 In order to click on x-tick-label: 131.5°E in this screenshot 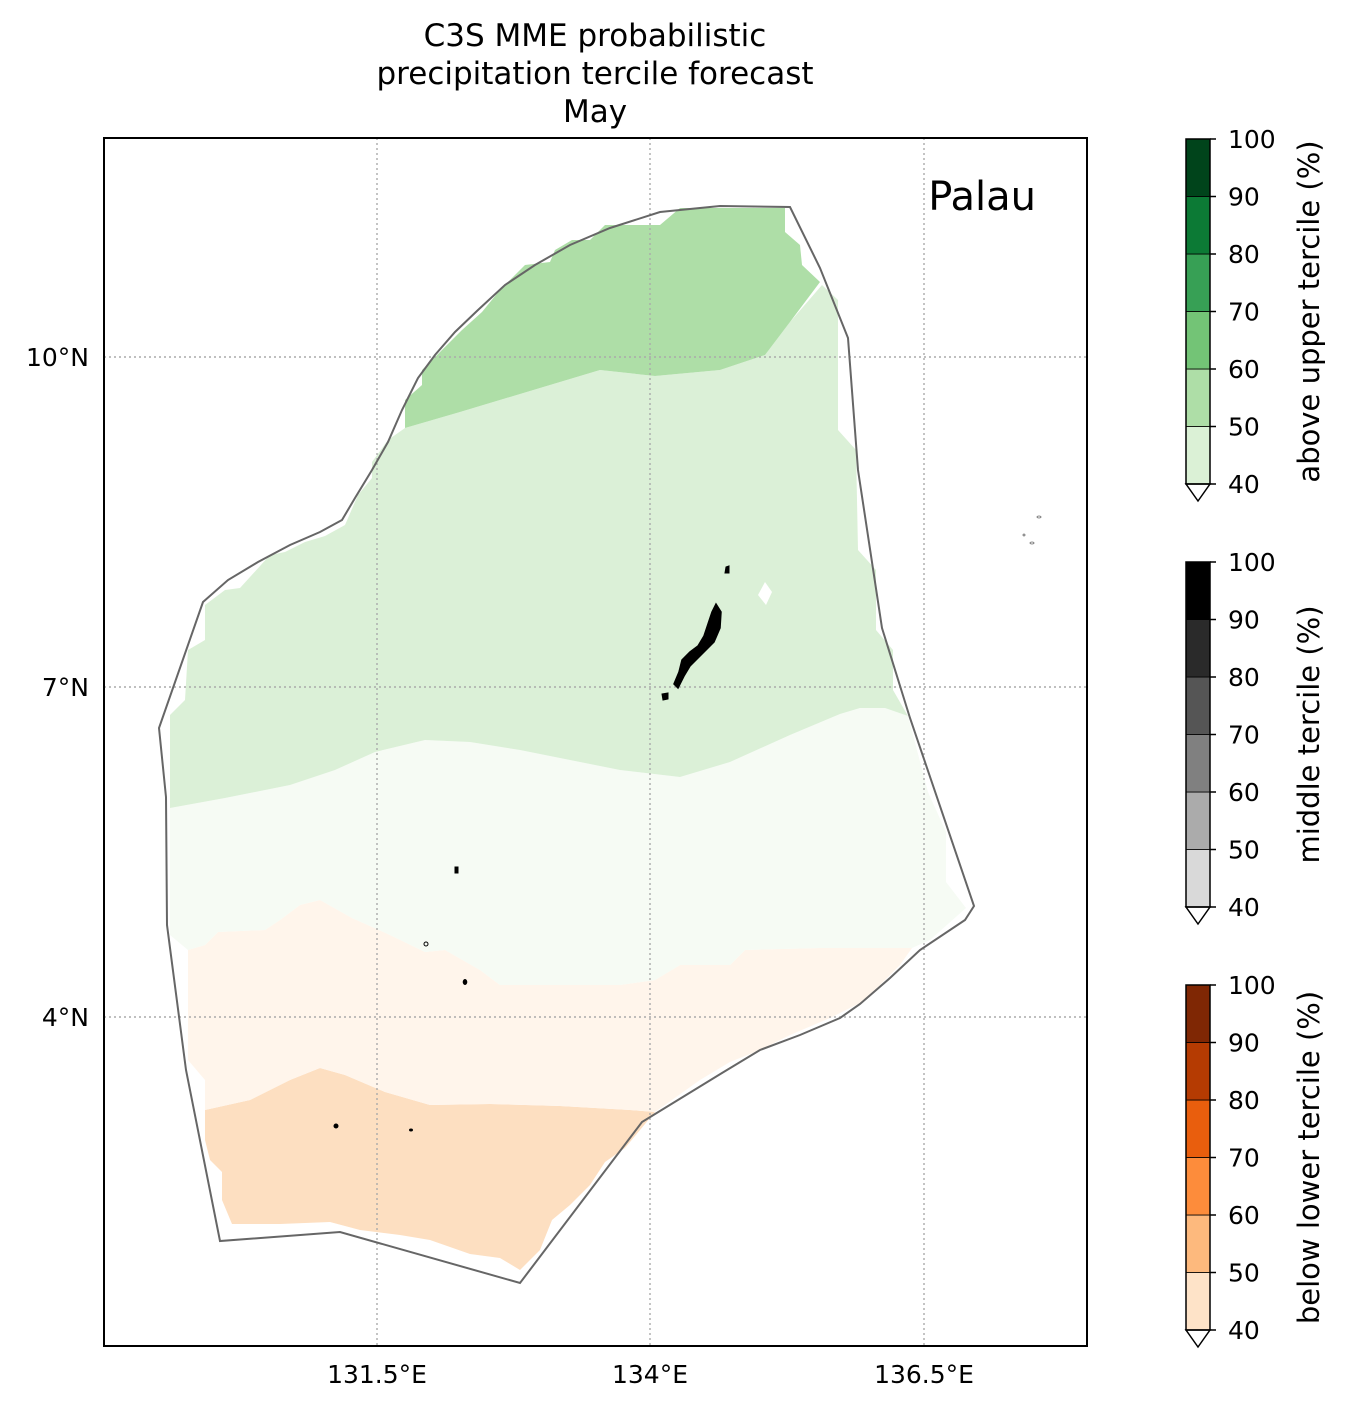, I will do `click(377, 1374)`.